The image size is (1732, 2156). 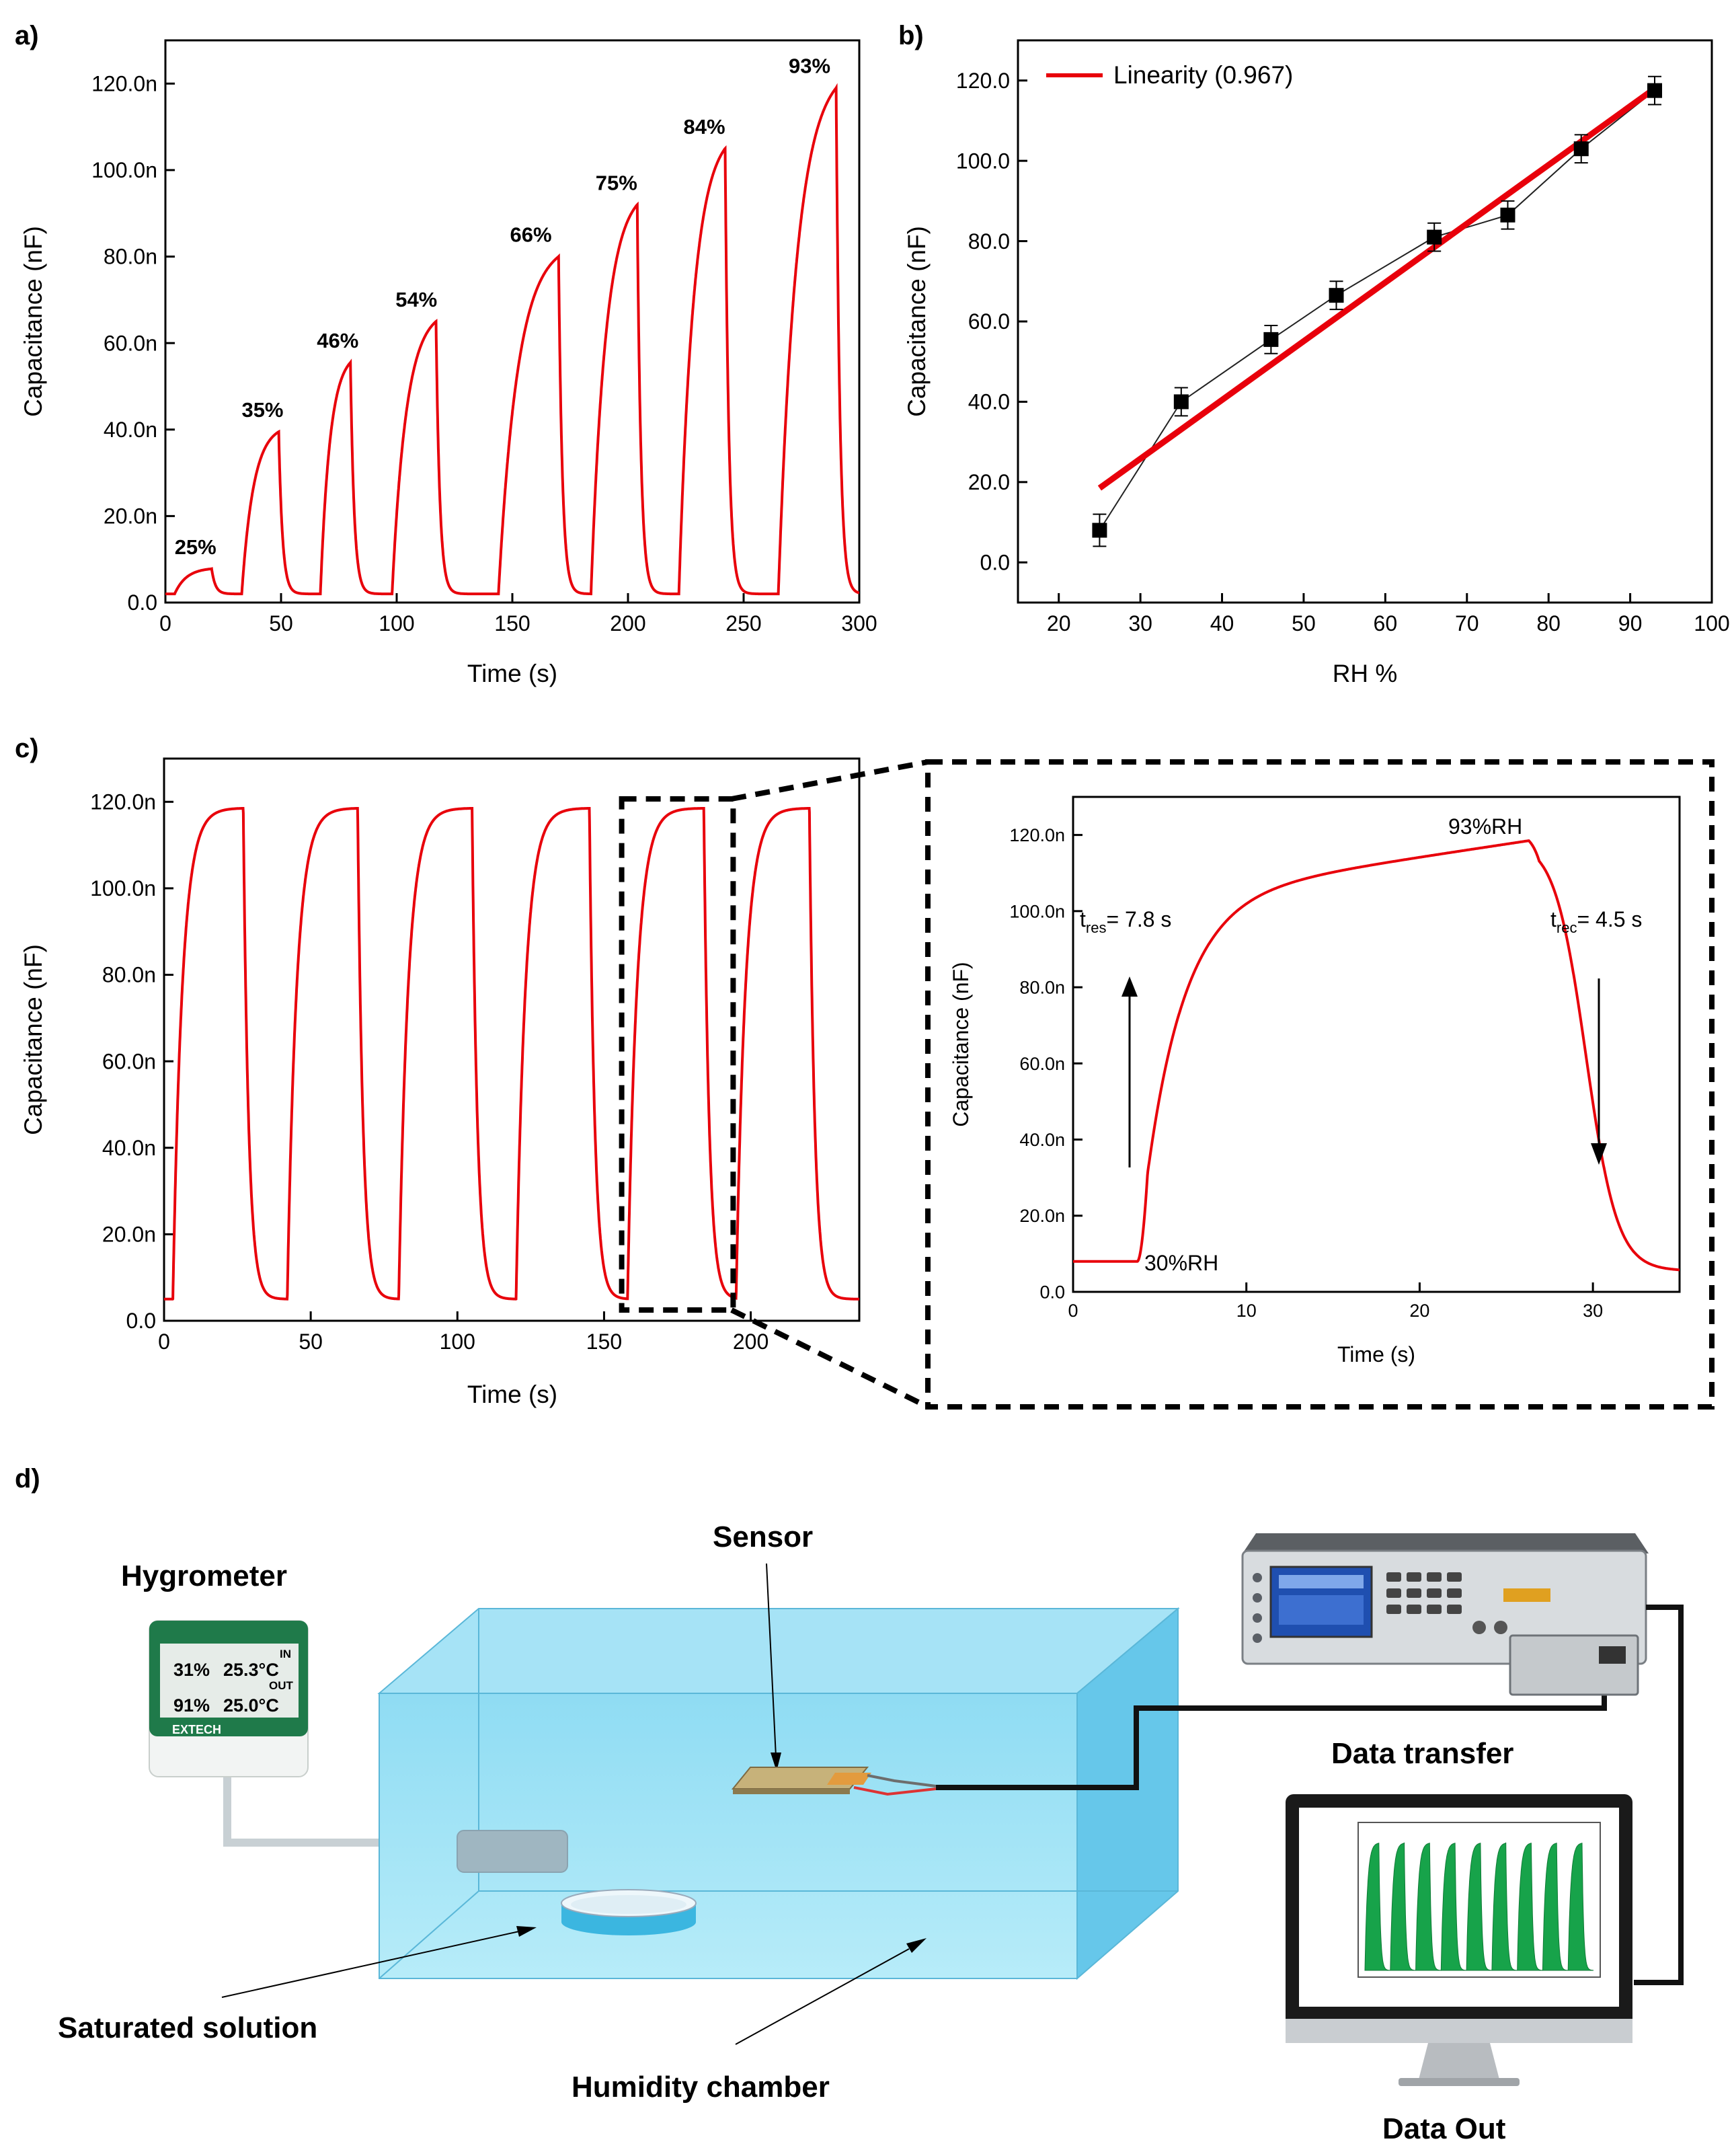 I want to click on panel-label-a: a), so click(x=27, y=35).